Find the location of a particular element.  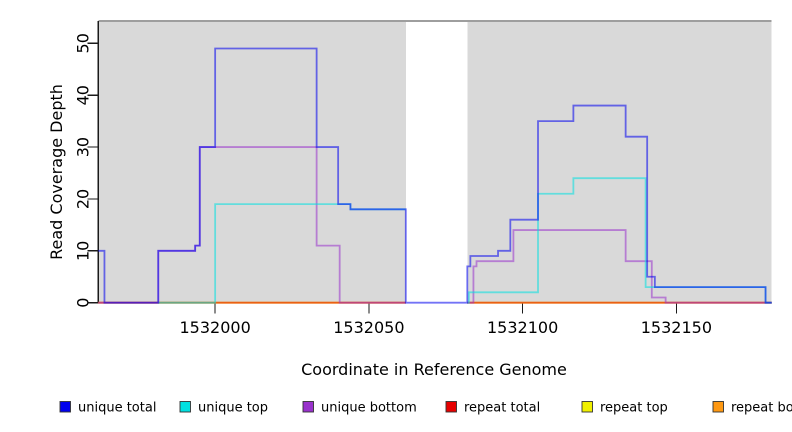

legend-label: unique bottom is located at coordinates (369, 408).